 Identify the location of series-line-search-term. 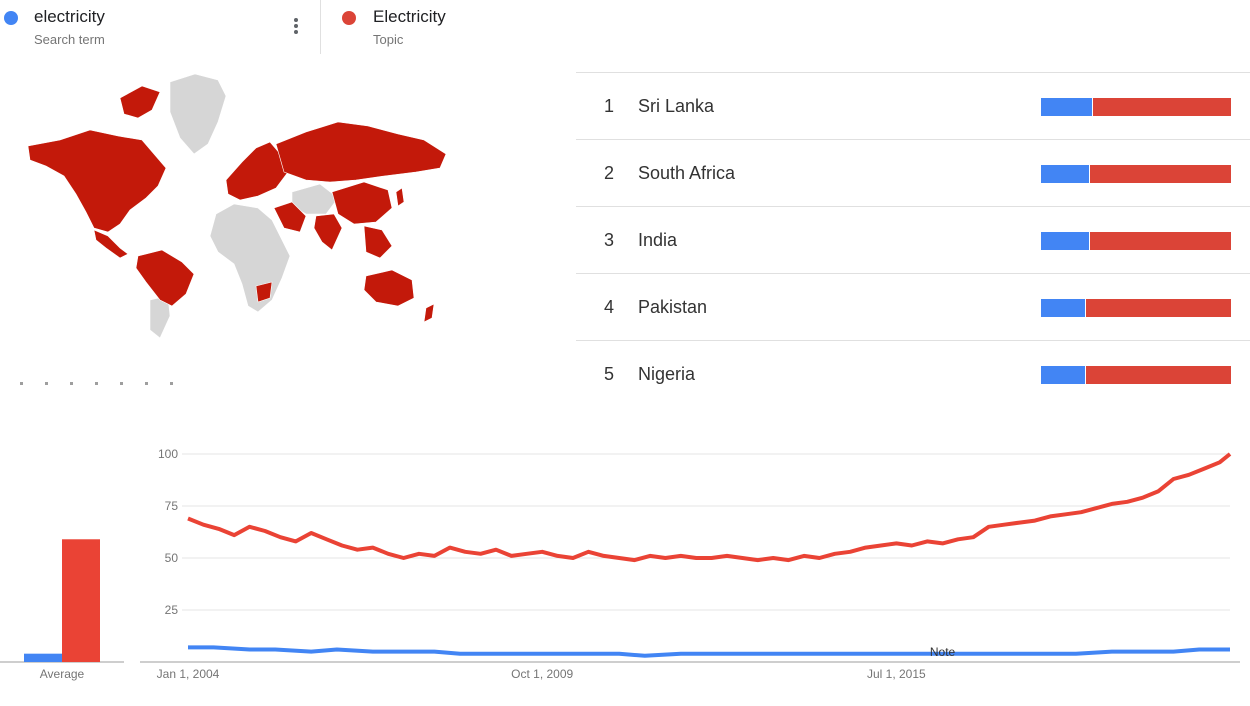
(709, 651).